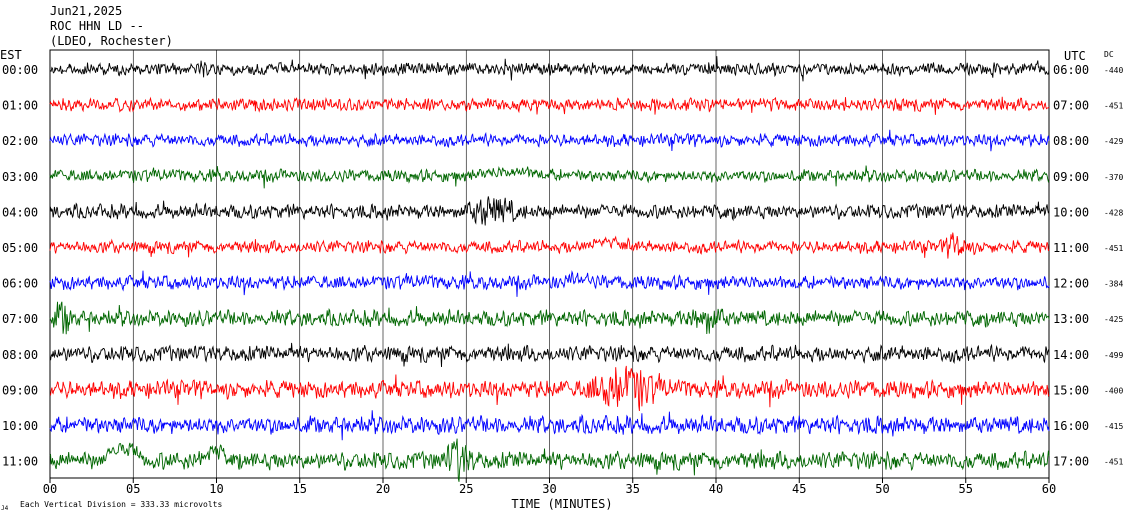 Image resolution: width=1130 pixels, height=519 pixels. What do you see at coordinates (1113, 177) in the screenshot?
I see `dc-offset-label: -370` at bounding box center [1113, 177].